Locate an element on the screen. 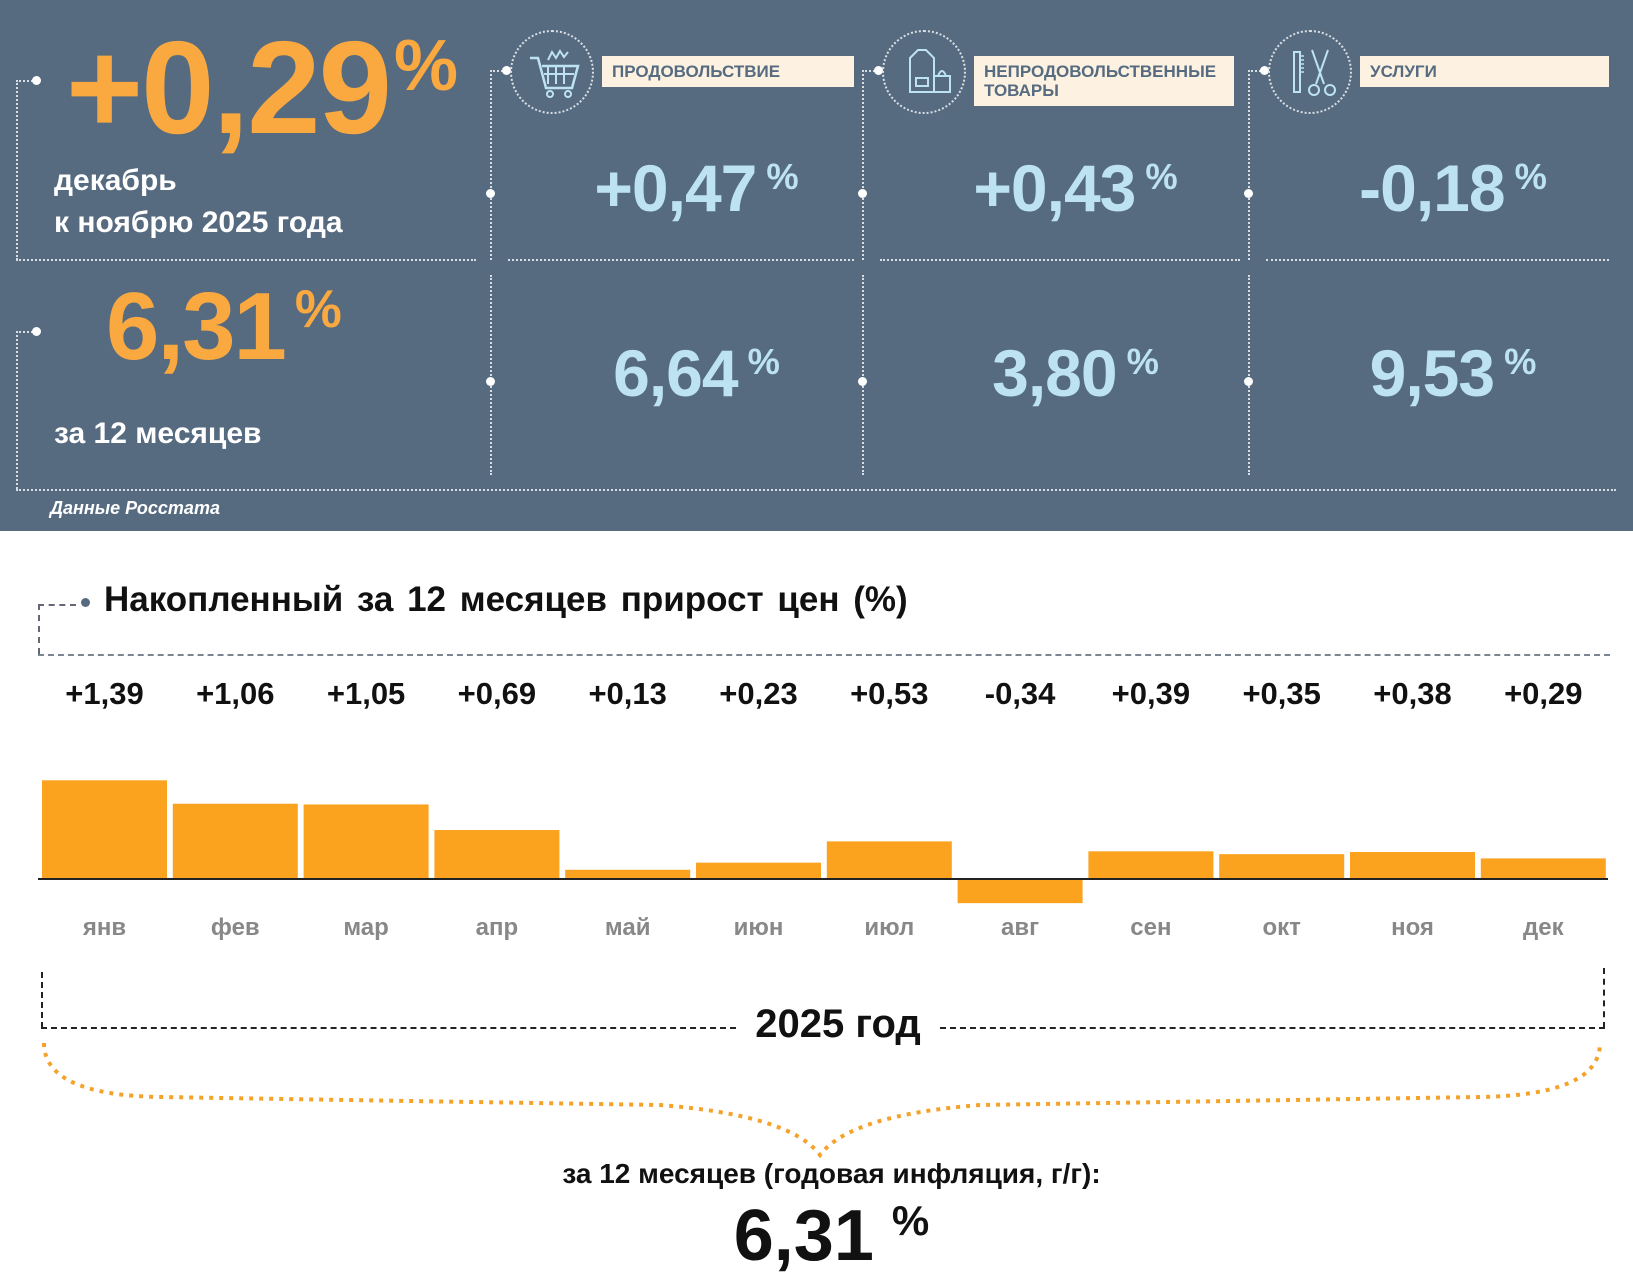 This screenshot has width=1633, height=1285. bar-дек is located at coordinates (1543, 868).